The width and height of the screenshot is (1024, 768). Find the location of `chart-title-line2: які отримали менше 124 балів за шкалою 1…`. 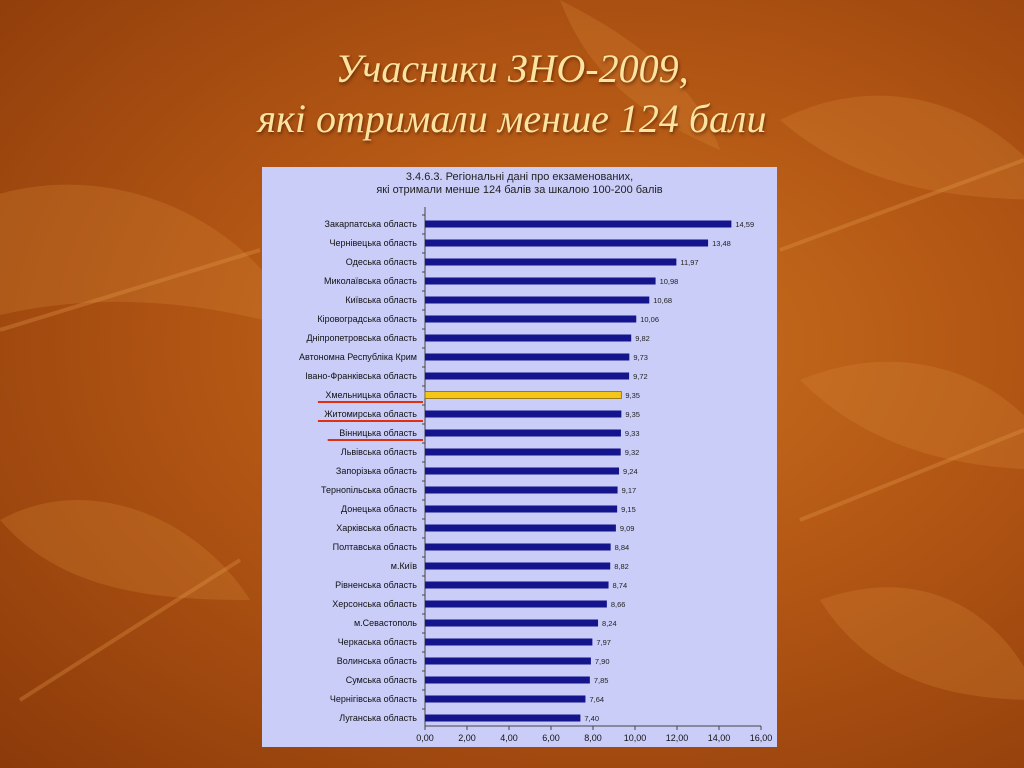

chart-title-line2: які отримали менше 124 балів за шкалою 1… is located at coordinates (519, 190).